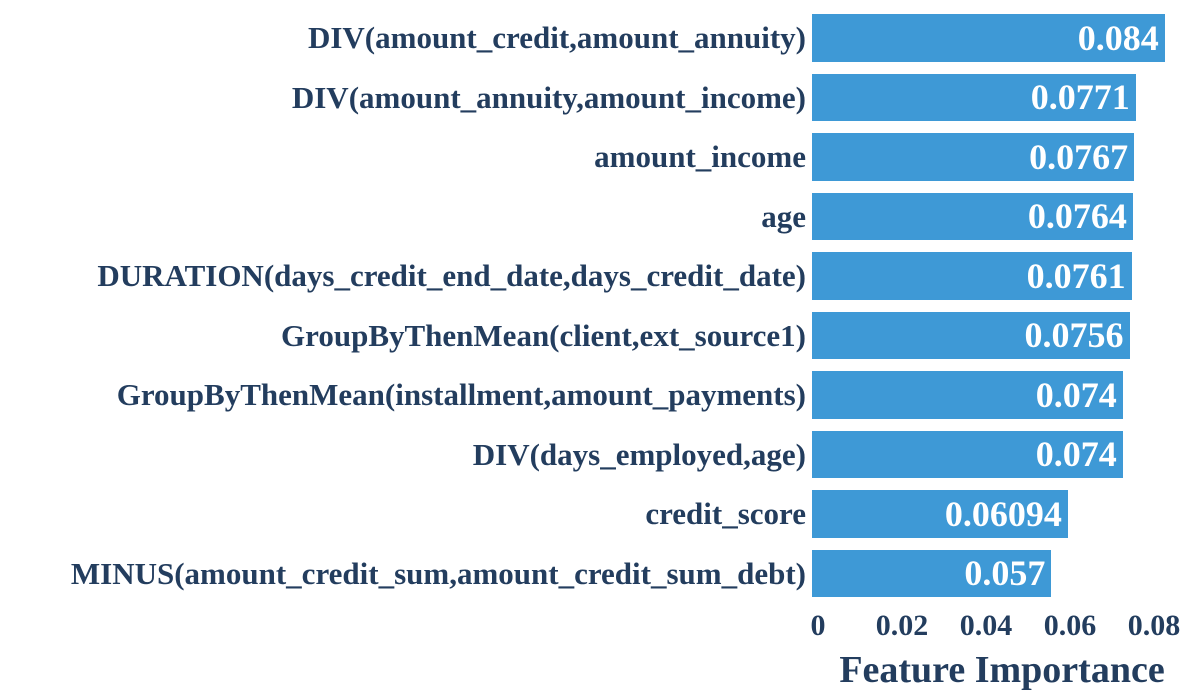  I want to click on bar: 0.0771, so click(974, 97).